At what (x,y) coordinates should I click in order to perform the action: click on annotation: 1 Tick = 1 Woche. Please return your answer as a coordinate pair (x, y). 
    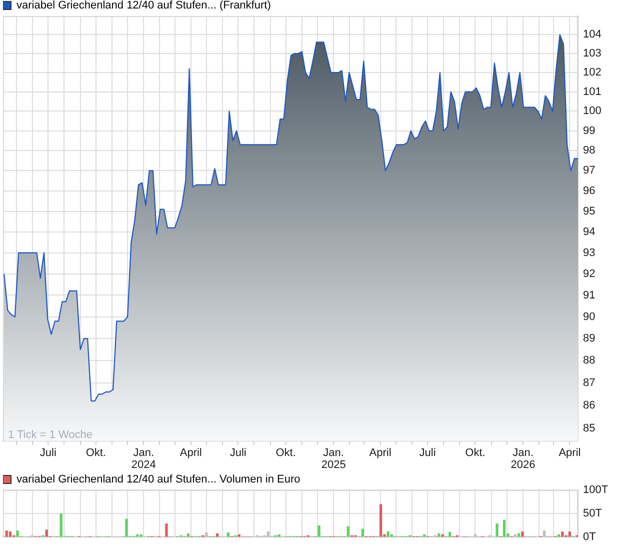
    Looking at the image, I should click on (50, 435).